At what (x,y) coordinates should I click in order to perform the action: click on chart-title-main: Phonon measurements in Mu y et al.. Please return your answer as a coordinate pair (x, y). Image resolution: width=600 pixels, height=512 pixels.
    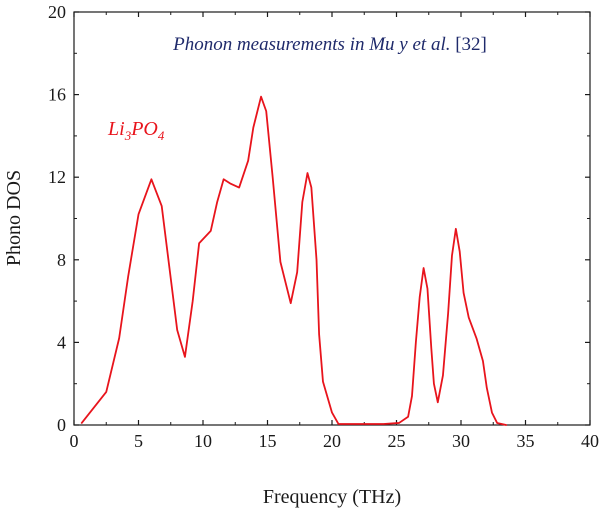
    Looking at the image, I should click on (311, 44).